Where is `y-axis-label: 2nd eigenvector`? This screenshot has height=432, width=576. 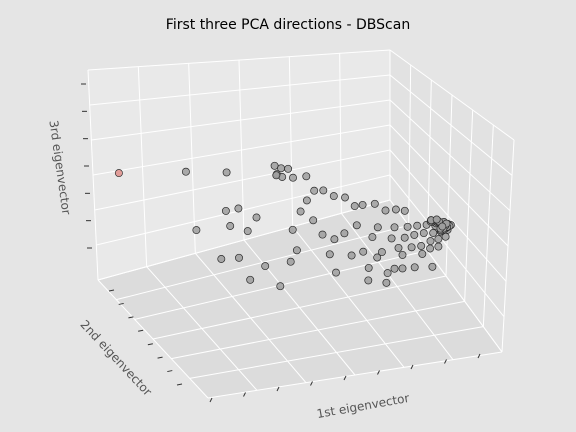 y-axis-label: 2nd eigenvector is located at coordinates (115, 357).